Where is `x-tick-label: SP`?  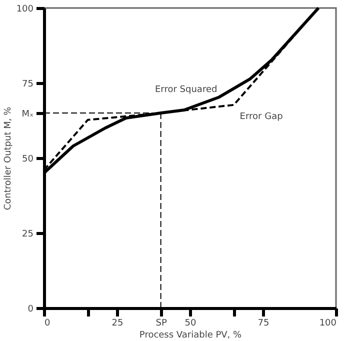 x-tick-label: SP is located at coordinates (162, 323).